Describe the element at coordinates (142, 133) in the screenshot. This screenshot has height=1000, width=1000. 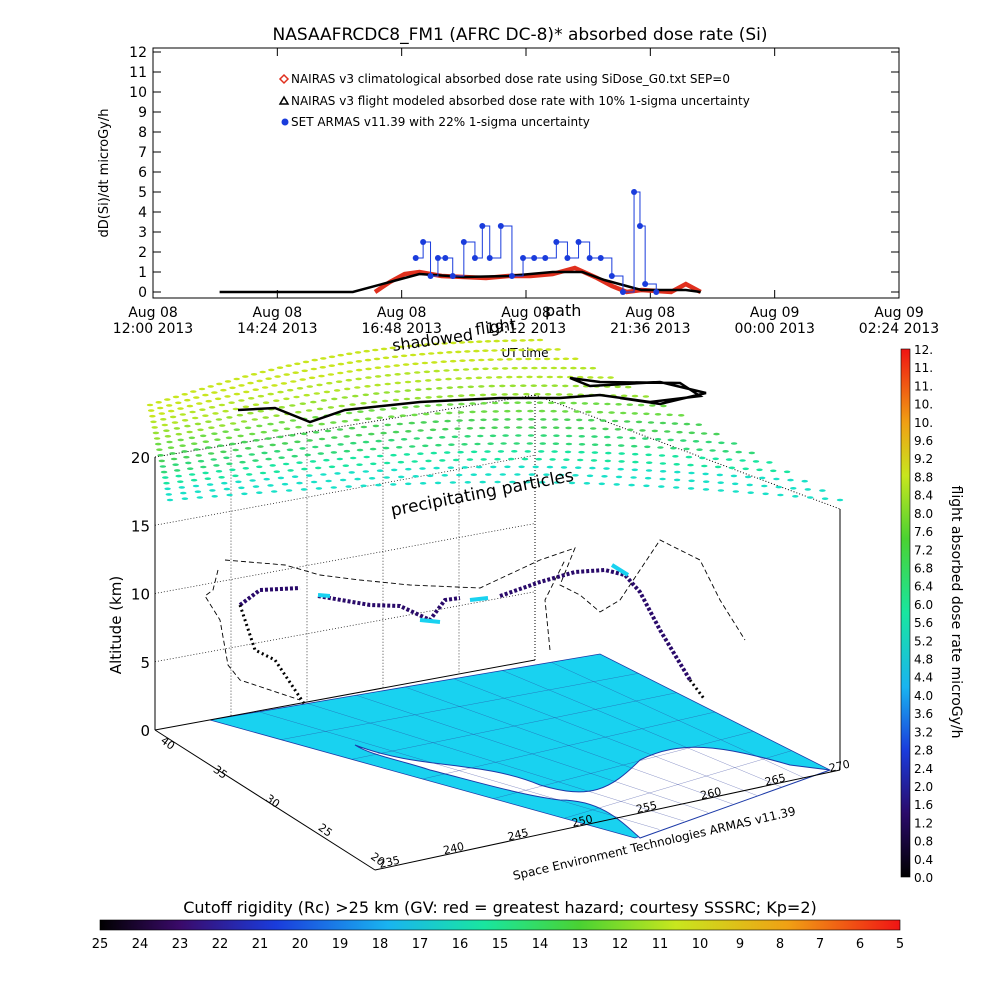
I see `y-tick-label: 8` at that location.